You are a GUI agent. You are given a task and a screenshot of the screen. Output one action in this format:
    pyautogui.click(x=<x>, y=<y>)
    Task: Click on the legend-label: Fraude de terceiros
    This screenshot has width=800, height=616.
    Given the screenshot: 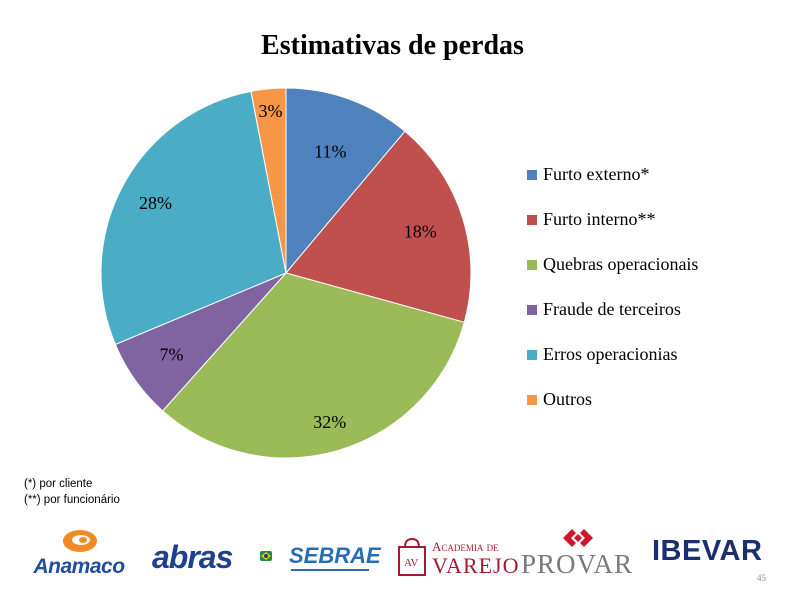 What is the action you would take?
    pyautogui.click(x=612, y=309)
    